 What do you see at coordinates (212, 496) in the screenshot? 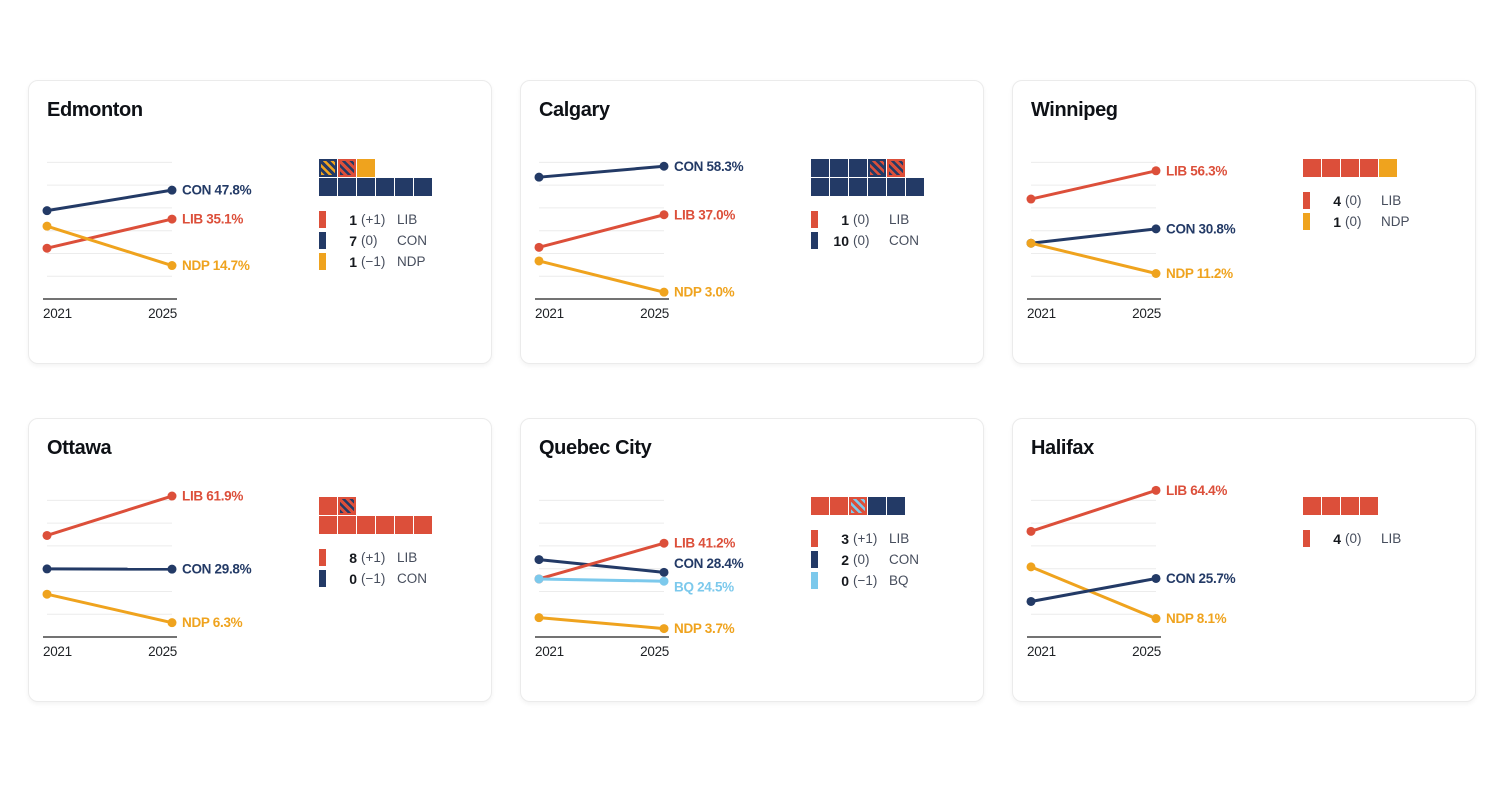
I see `series-label: LIB 61.9%` at bounding box center [212, 496].